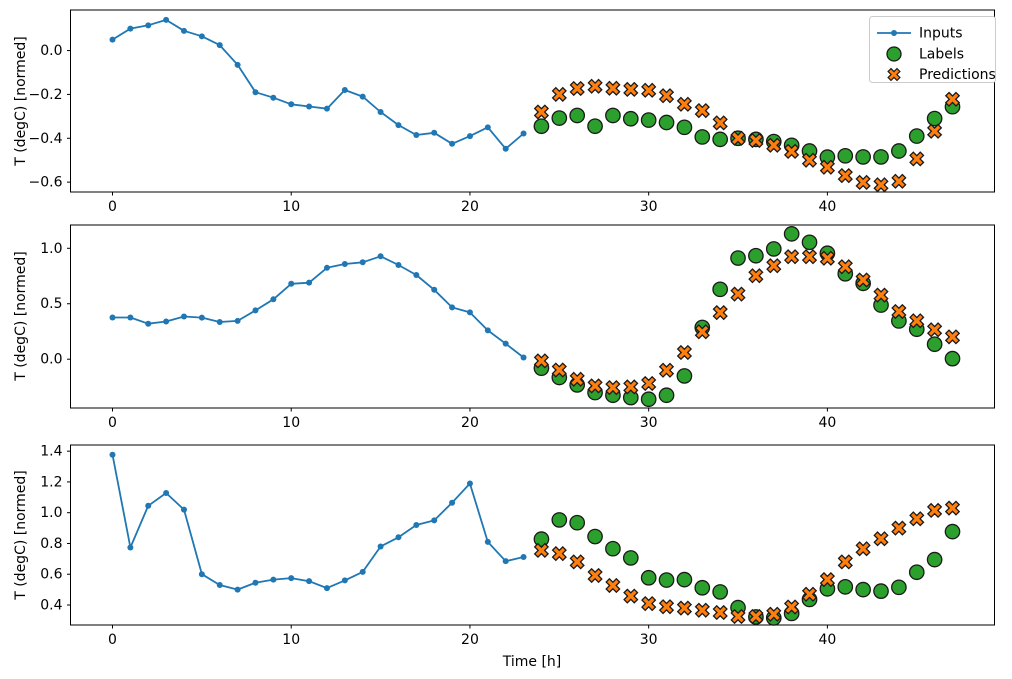  I want to click on legend-label-labels: Labels, so click(941, 55).